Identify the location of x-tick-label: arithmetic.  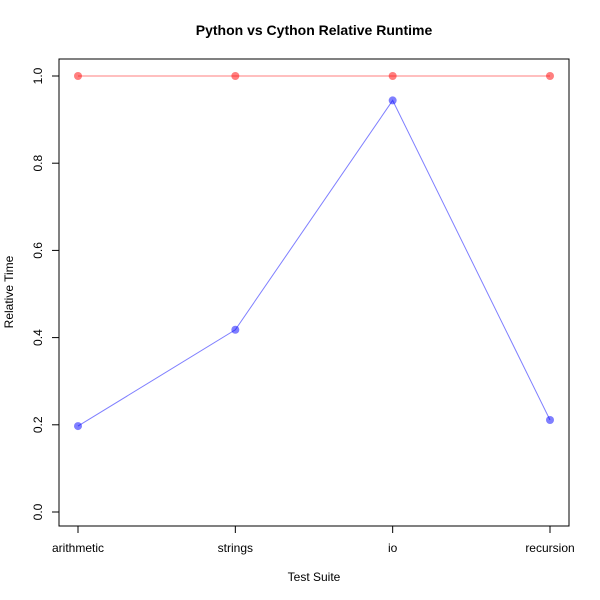
(78, 548).